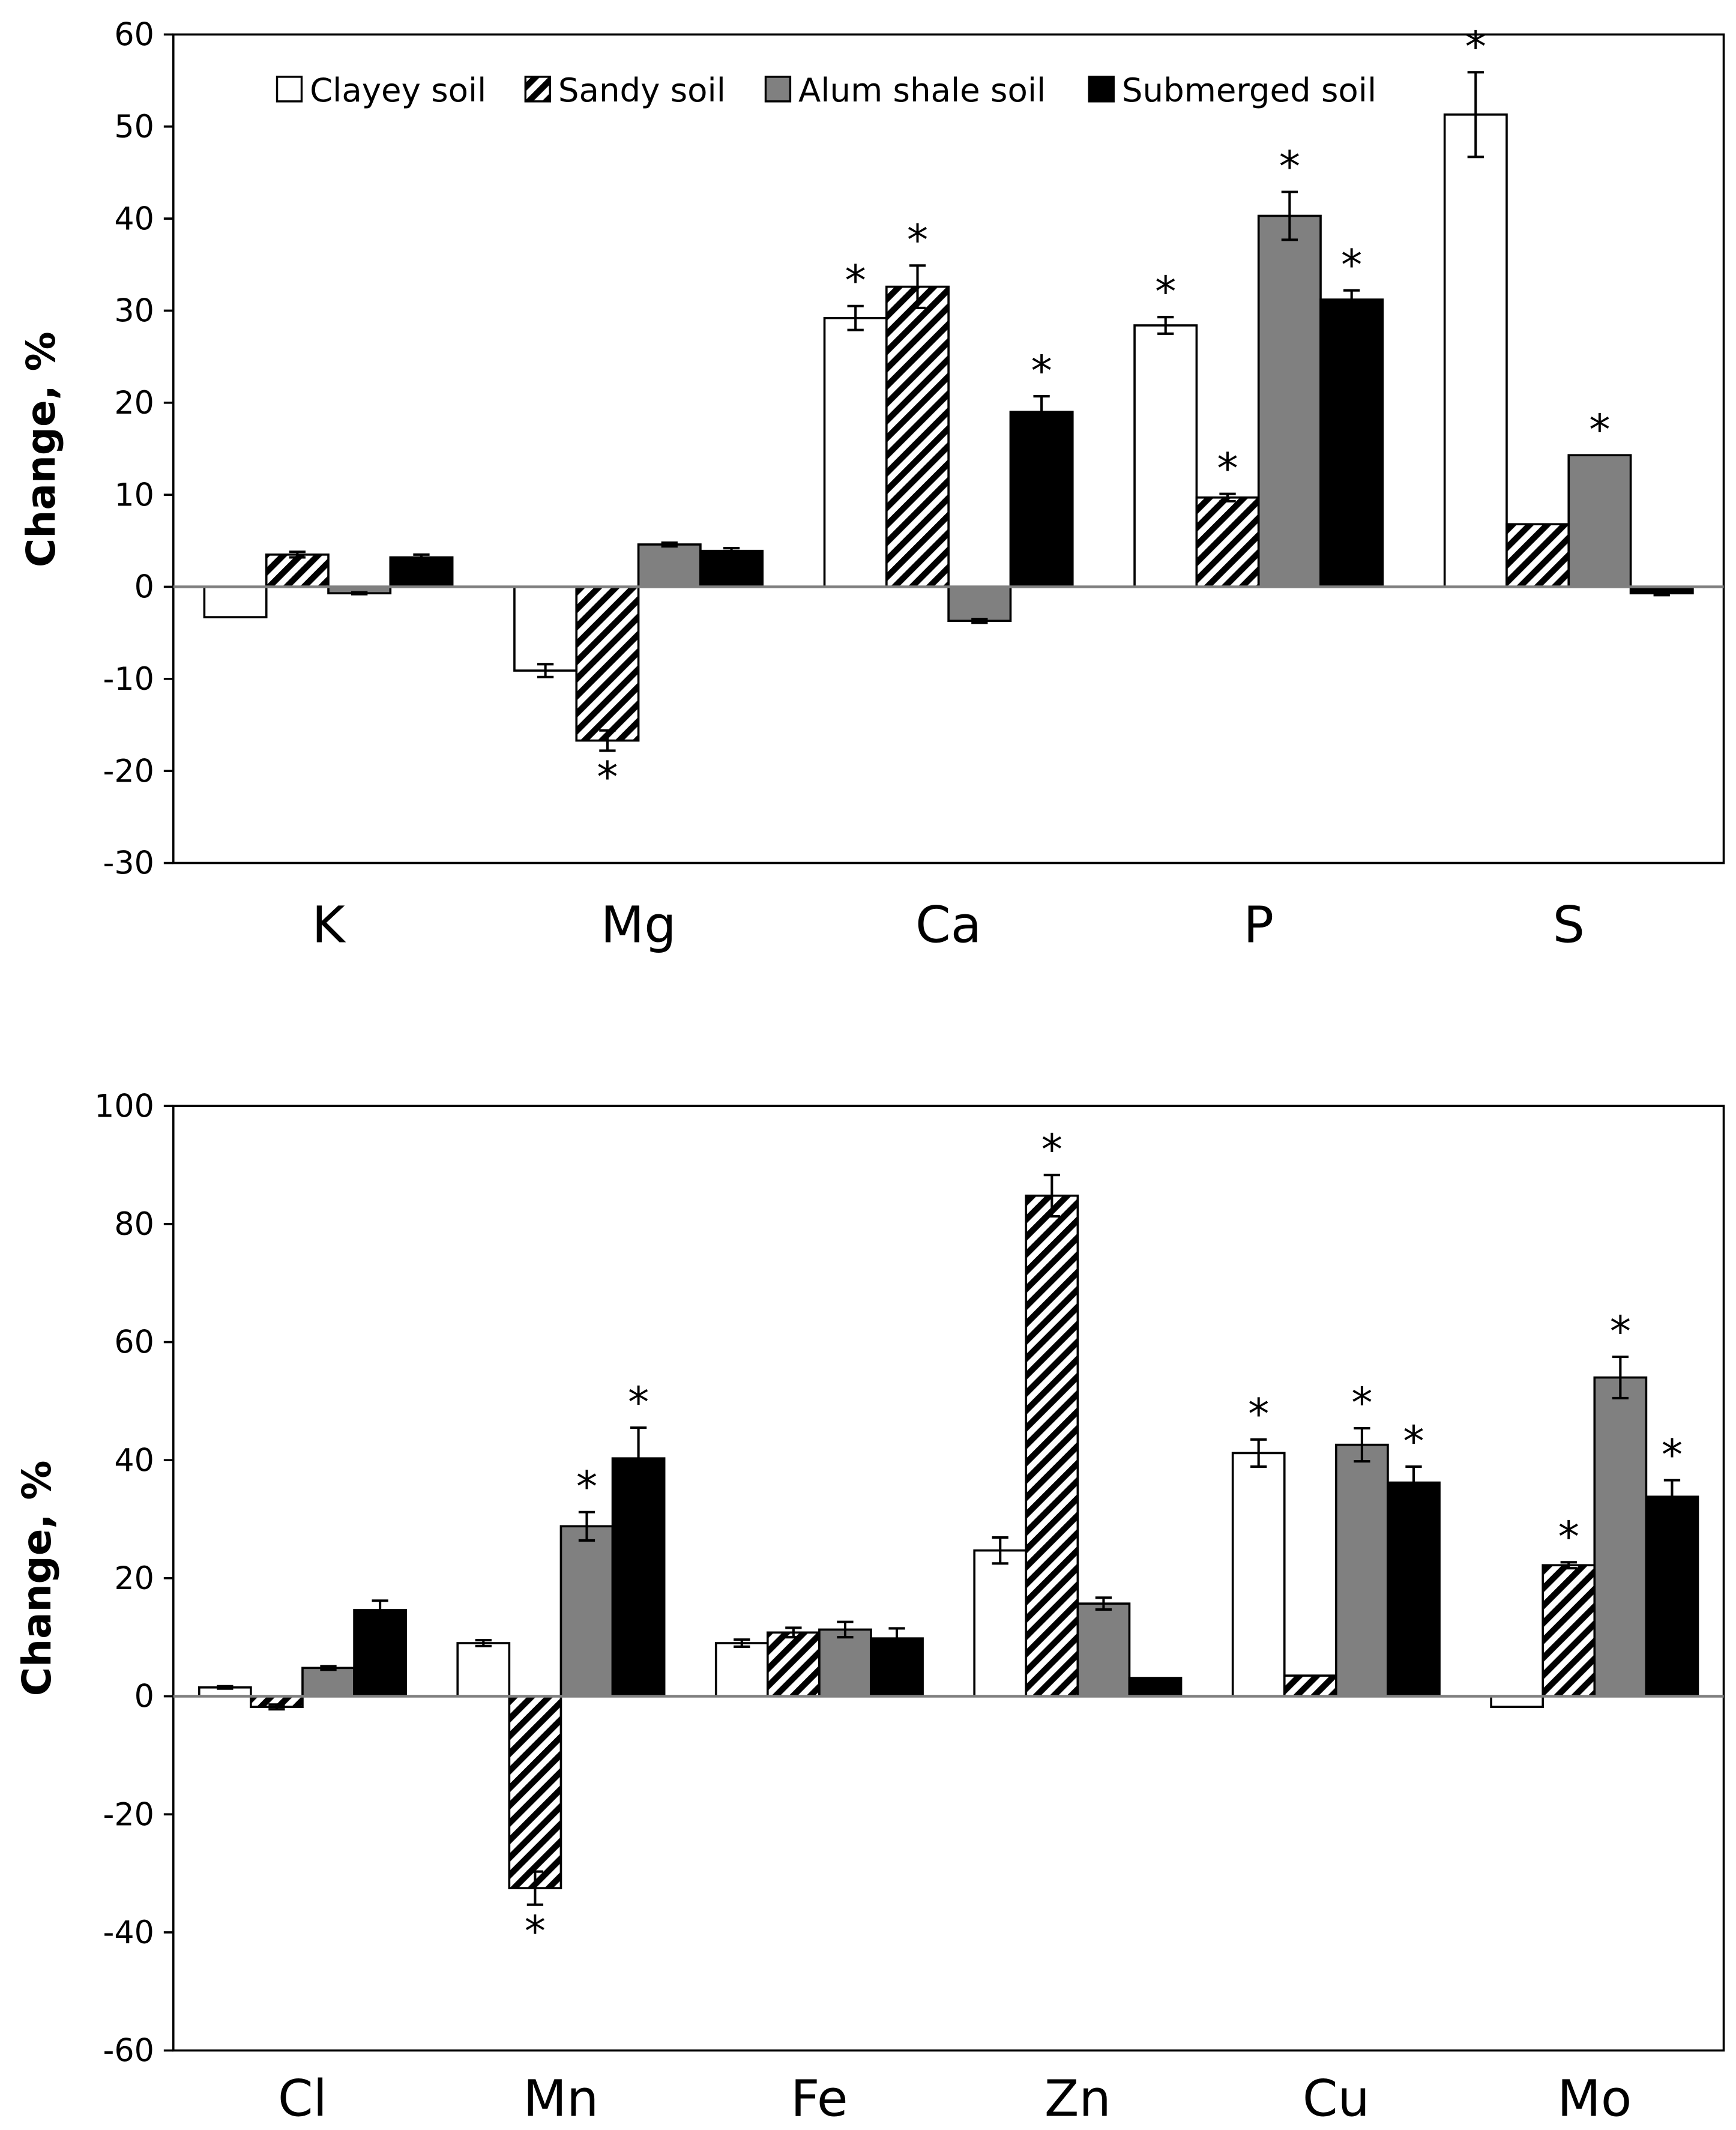  I want to click on bar-sandy-soil-mn, so click(535, 1792).